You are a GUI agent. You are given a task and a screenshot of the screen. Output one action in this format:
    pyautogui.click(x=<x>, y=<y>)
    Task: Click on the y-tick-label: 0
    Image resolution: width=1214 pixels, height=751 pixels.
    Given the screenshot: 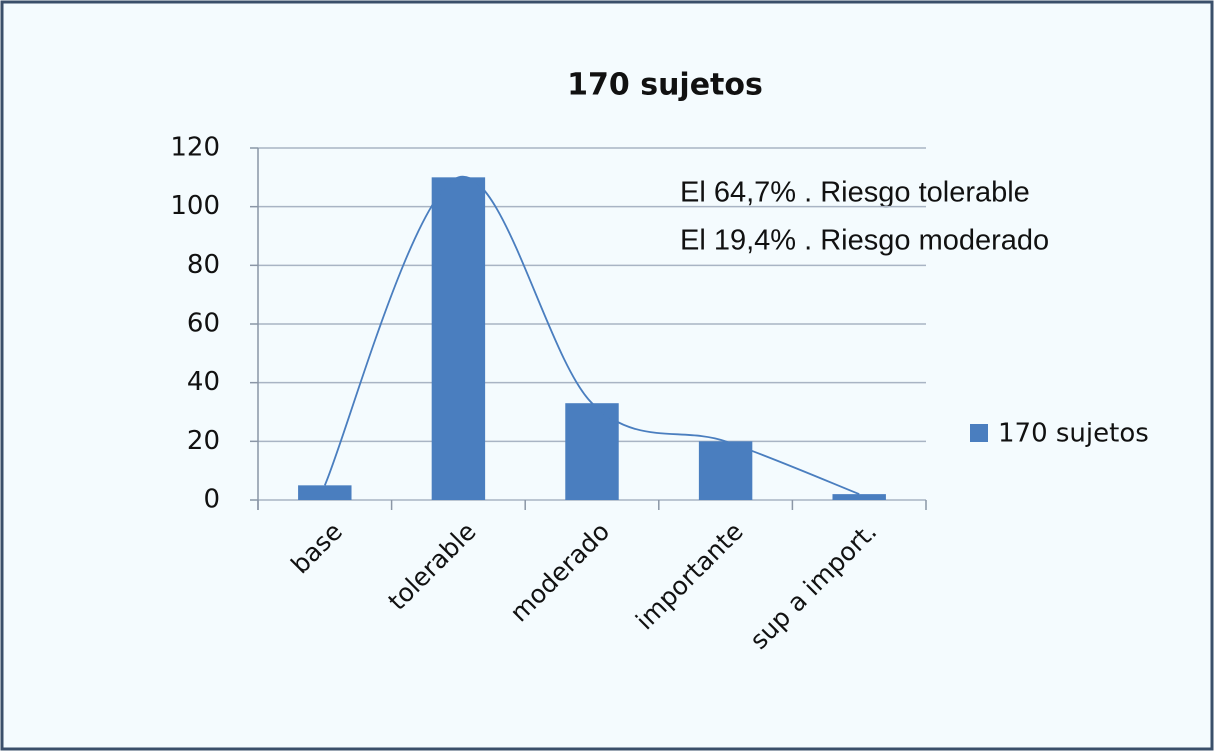 What is the action you would take?
    pyautogui.click(x=211, y=500)
    